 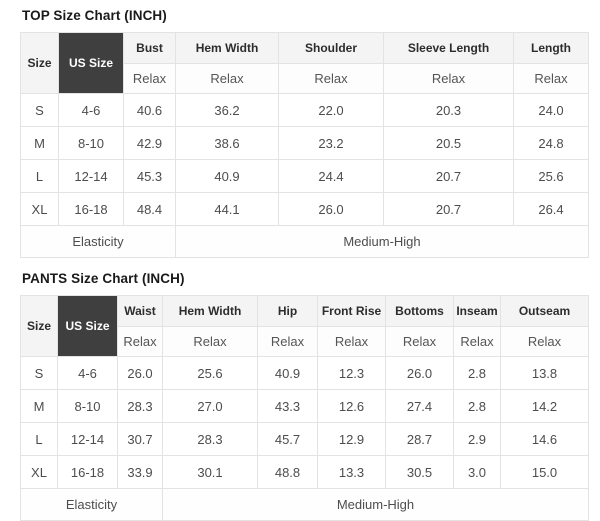 What do you see at coordinates (149, 143) in the screenshot?
I see `measurement-value-cell: 42.9` at bounding box center [149, 143].